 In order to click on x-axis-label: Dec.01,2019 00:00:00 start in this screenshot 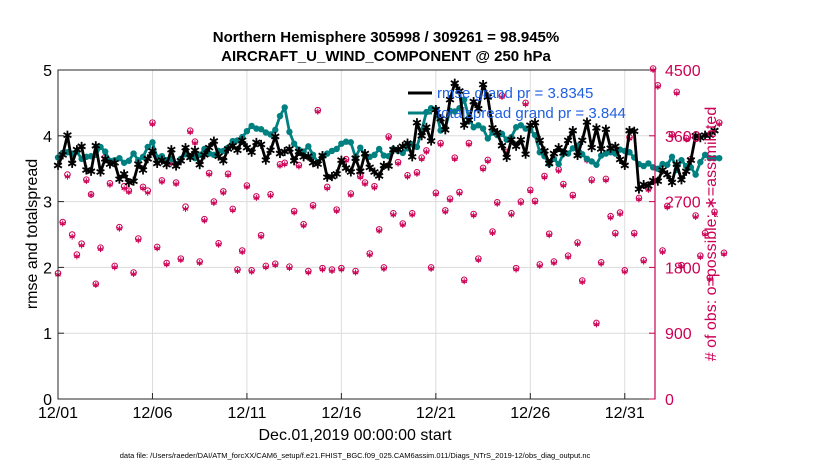, I will do `click(355, 435)`.